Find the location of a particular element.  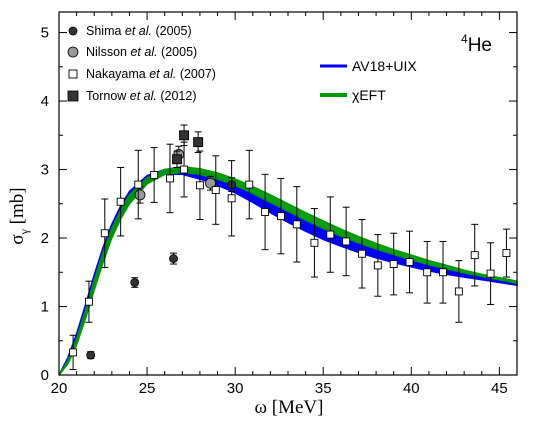

legend-item-shima: Shima et al. (2005) is located at coordinates (130, 31).